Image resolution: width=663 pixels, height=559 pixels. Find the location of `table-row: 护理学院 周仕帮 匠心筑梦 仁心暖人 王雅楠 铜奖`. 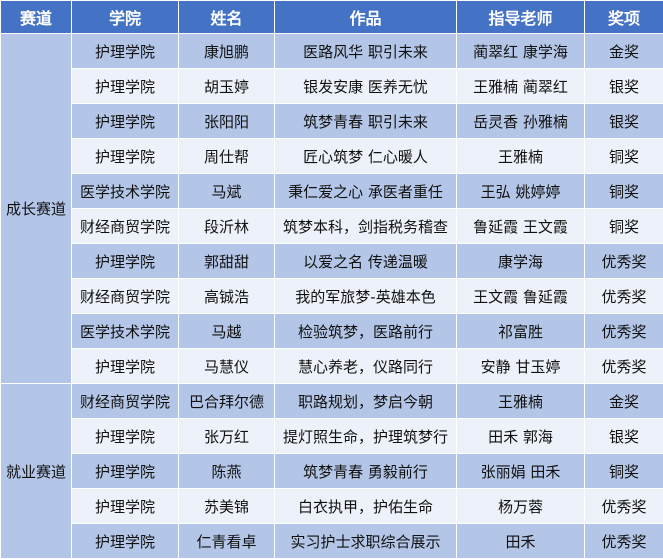

table-row: 护理学院 周仕帮 匠心筑梦 仁心暖人 王雅楠 铜奖 is located at coordinates (332, 156).